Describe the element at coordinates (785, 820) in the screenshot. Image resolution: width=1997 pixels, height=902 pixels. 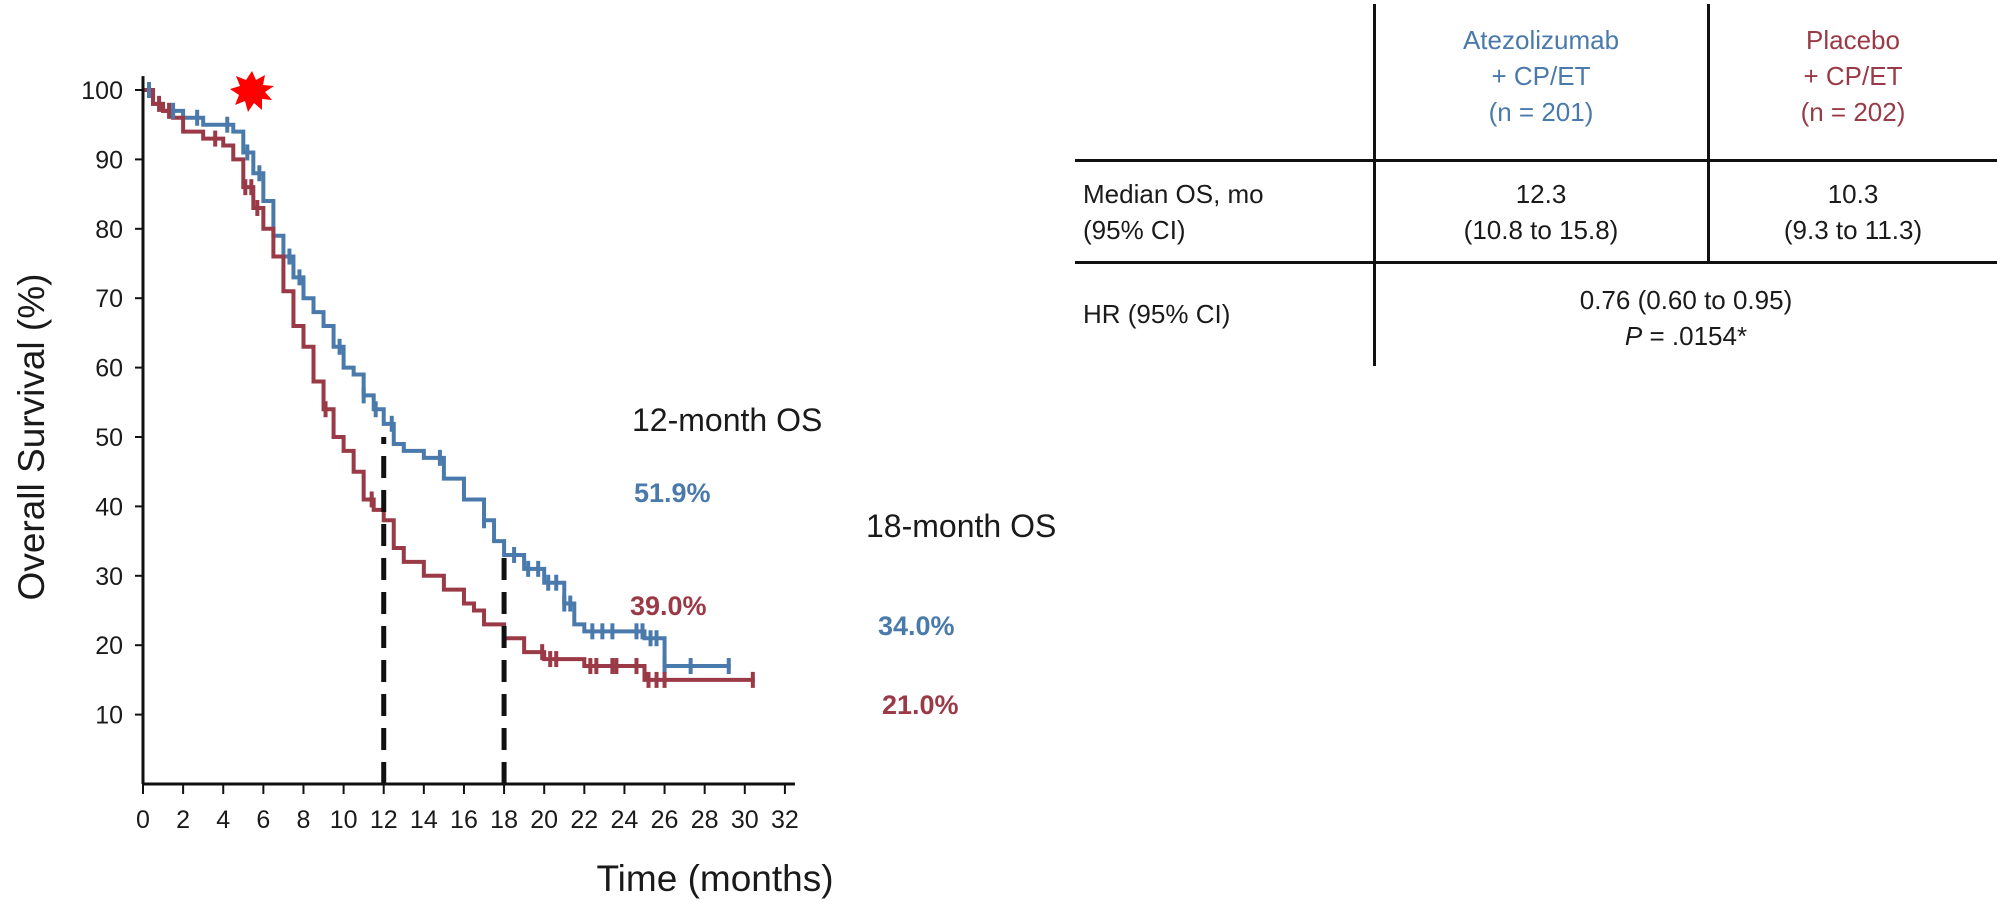
I see `x-tick-label: 32` at that location.